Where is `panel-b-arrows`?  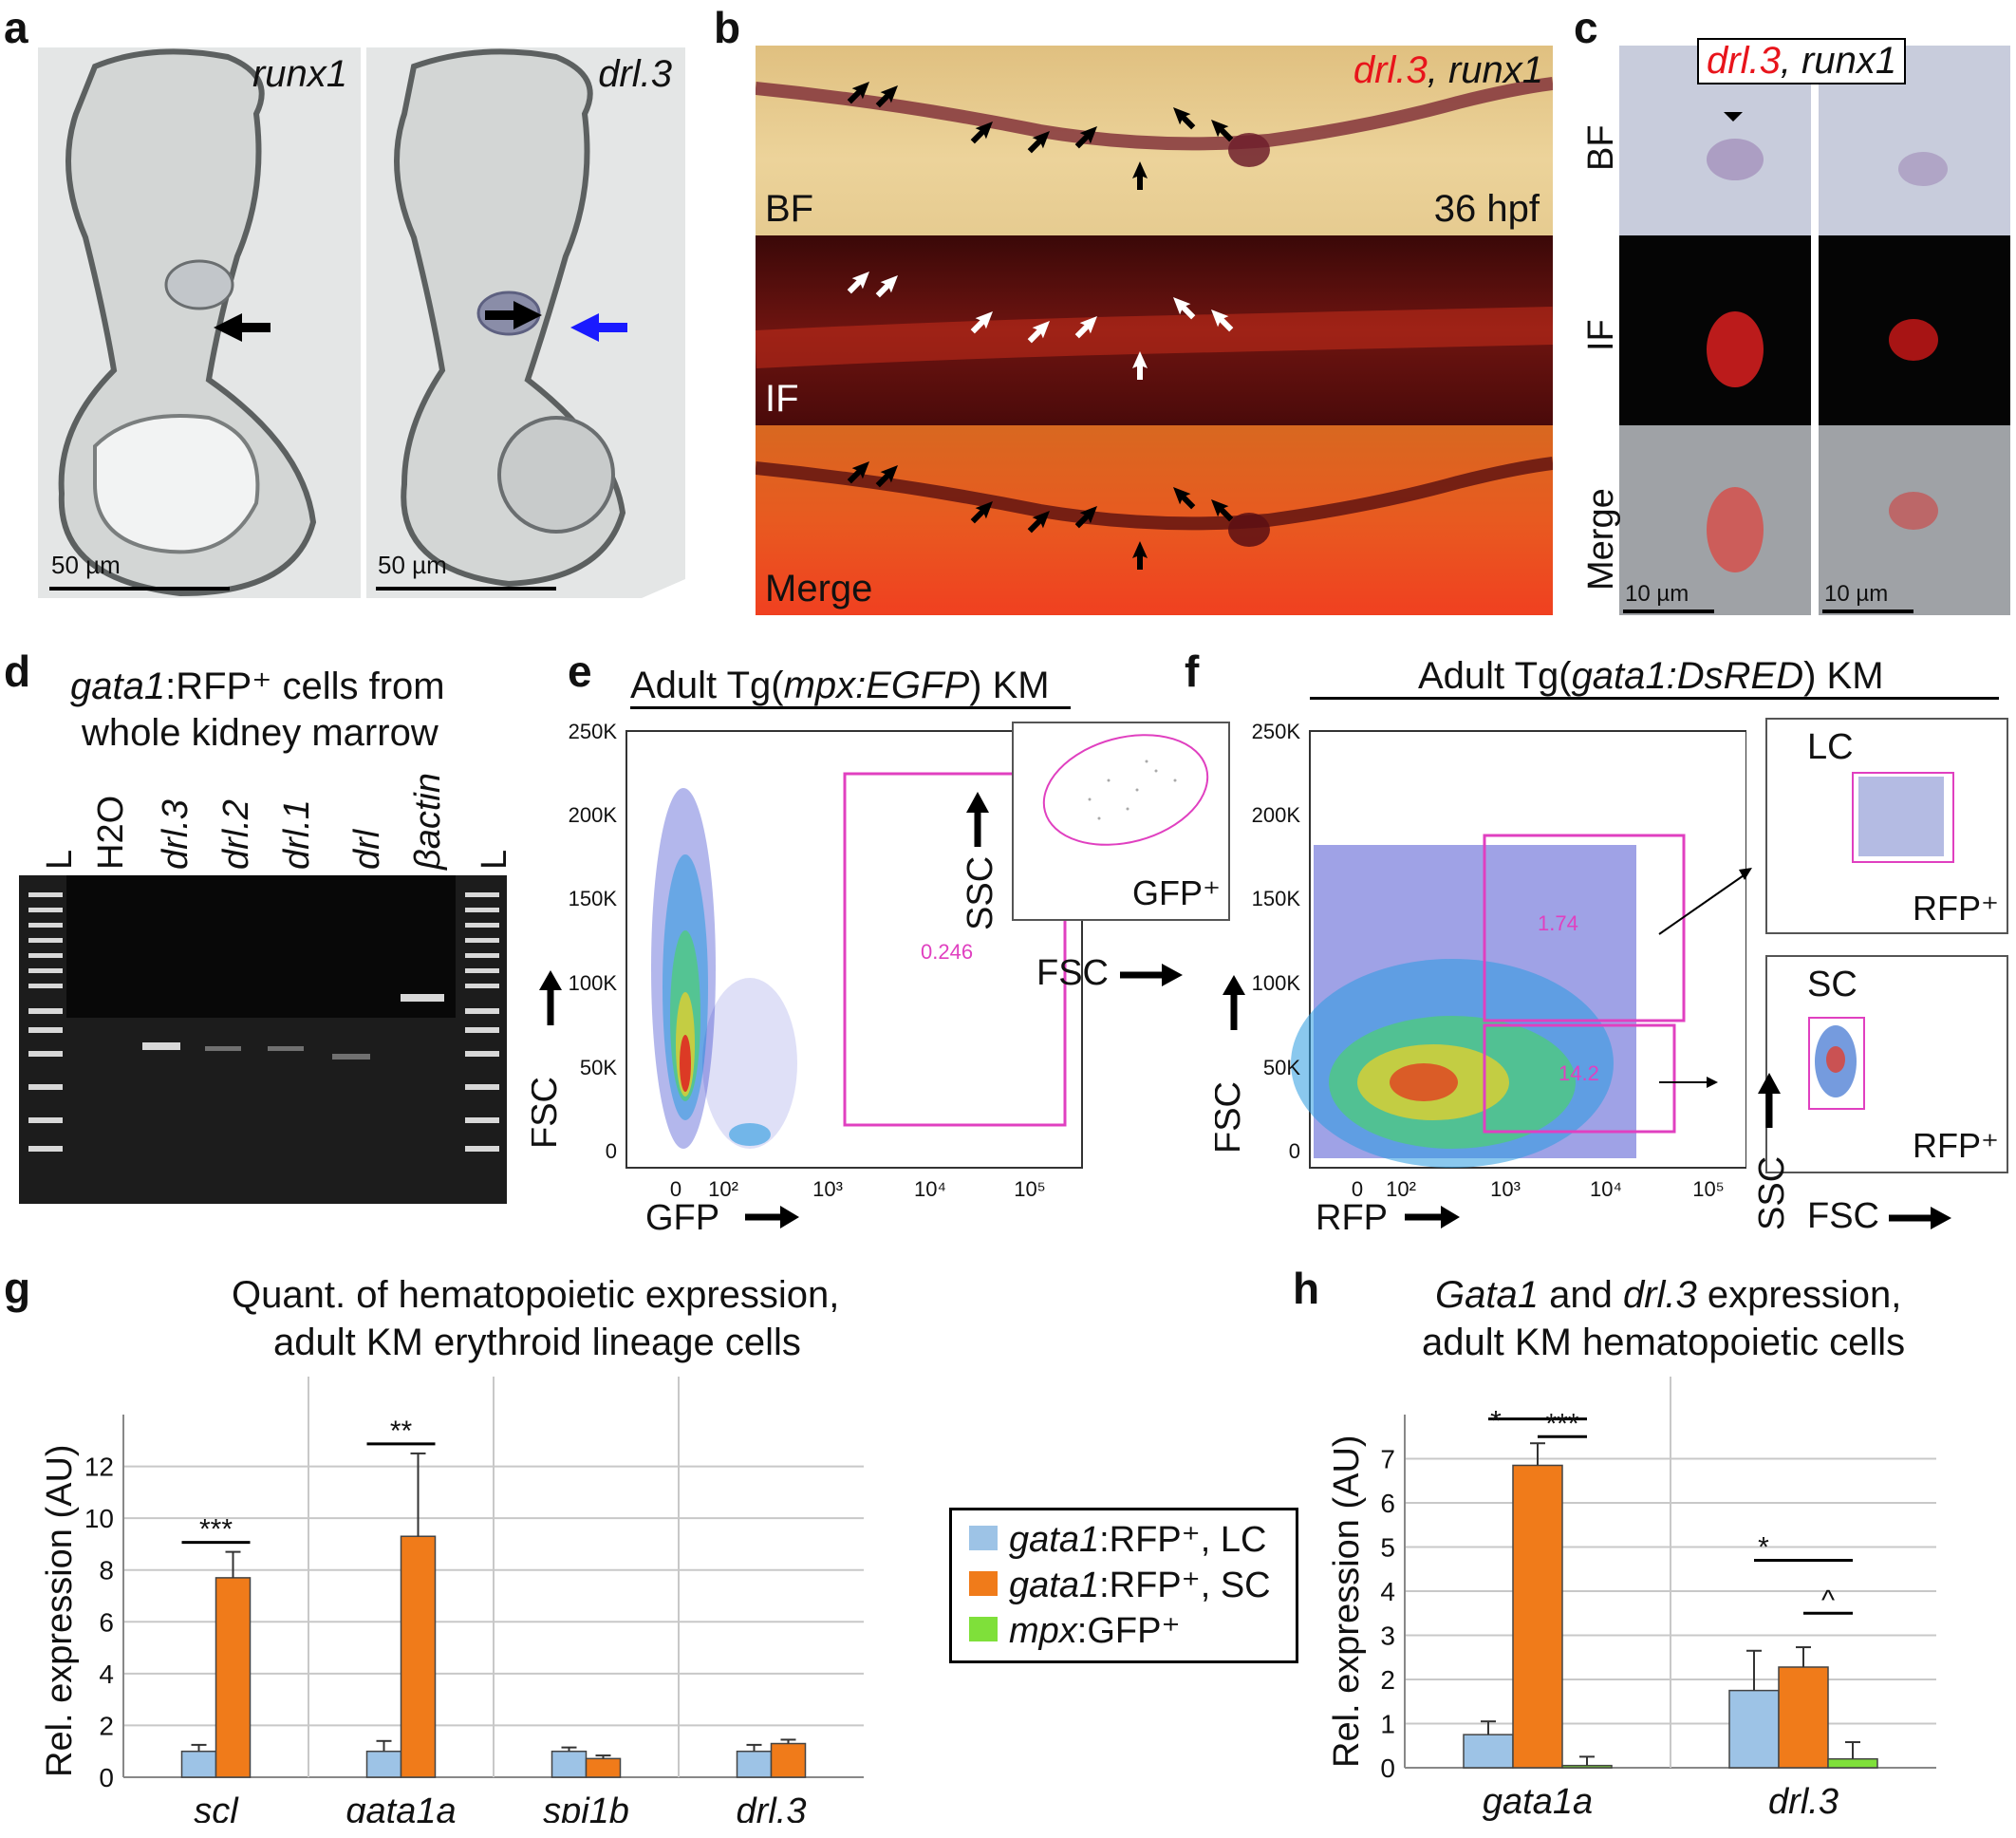
panel-b-arrows is located at coordinates (1041, 323).